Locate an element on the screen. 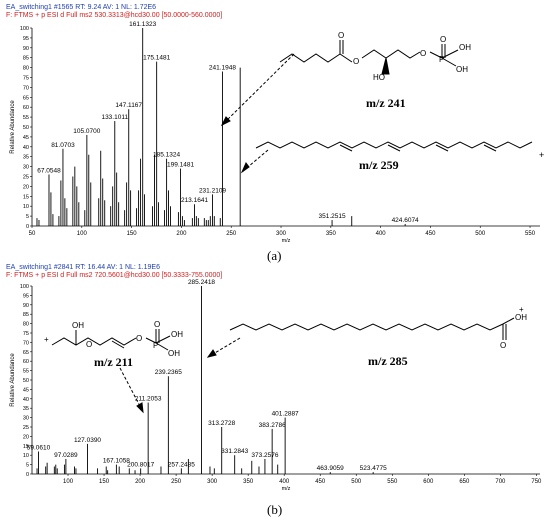  spectrum-a-xtick-label: 50 is located at coordinates (32, 234).